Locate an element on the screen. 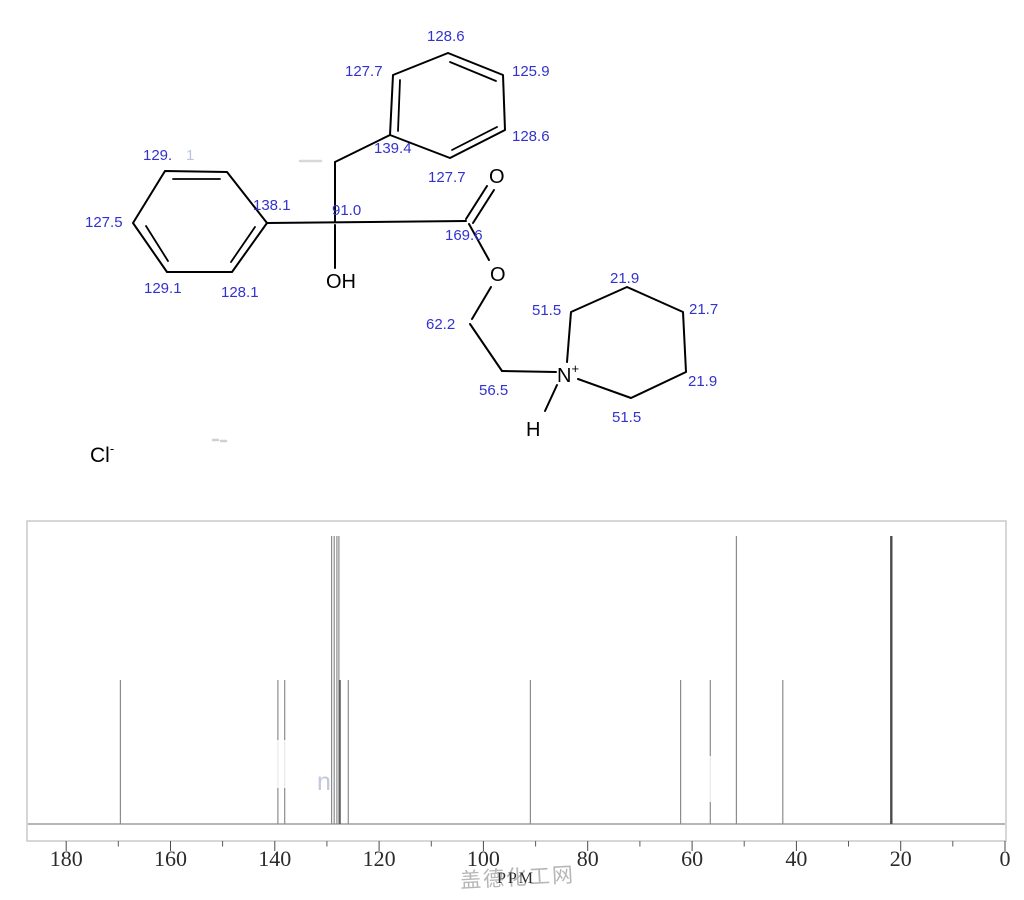 Image resolution: width=1024 pixels, height=900 pixels. shift-label: 21.7 is located at coordinates (703, 309).